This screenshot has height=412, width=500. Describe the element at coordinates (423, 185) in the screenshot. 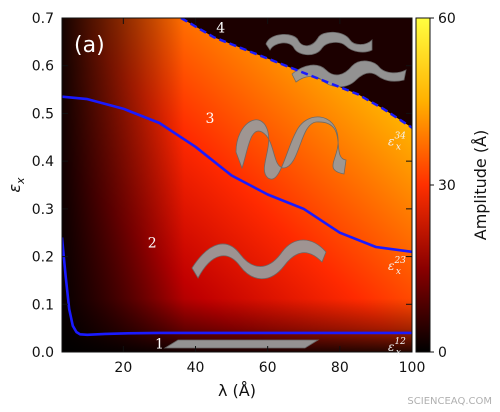

I see `colorbar-gradient` at that location.